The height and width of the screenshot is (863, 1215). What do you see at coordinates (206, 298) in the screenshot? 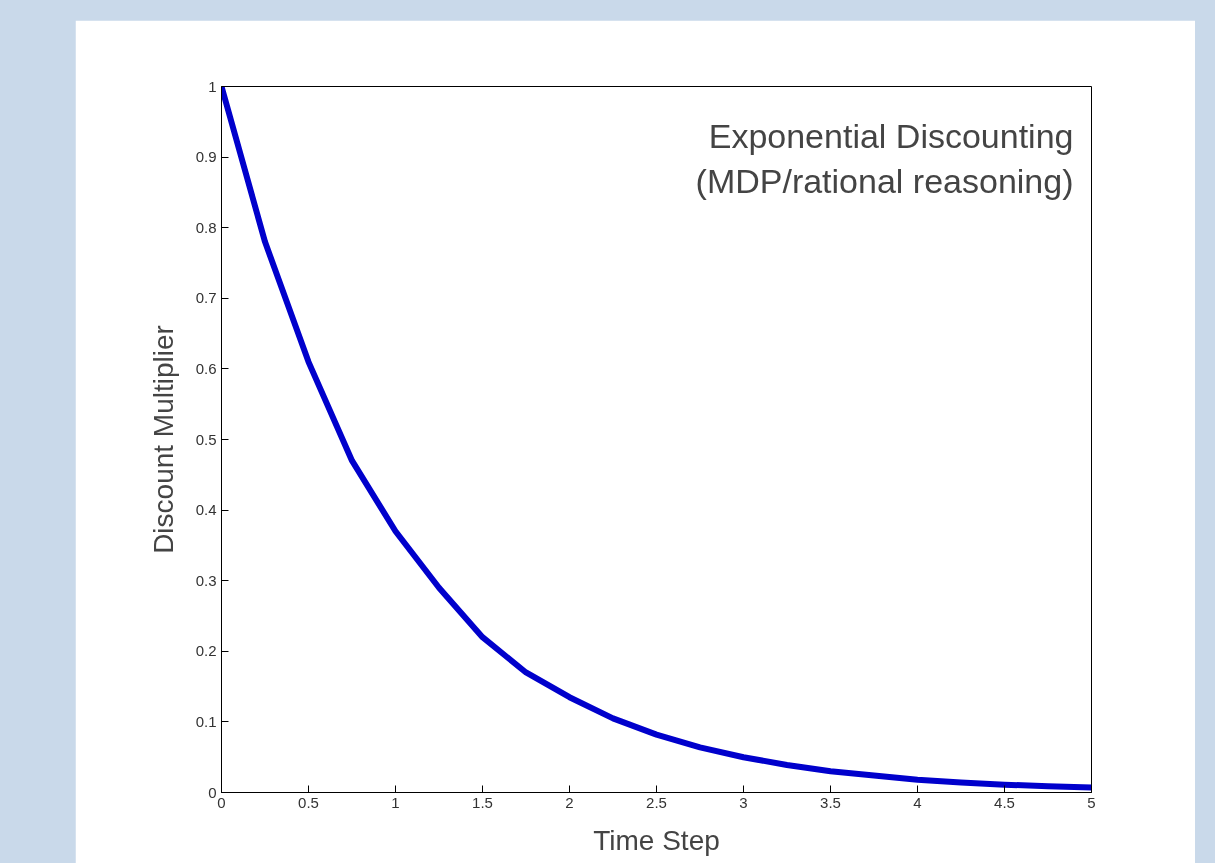
I see `y-tick-label: 0.7` at bounding box center [206, 298].